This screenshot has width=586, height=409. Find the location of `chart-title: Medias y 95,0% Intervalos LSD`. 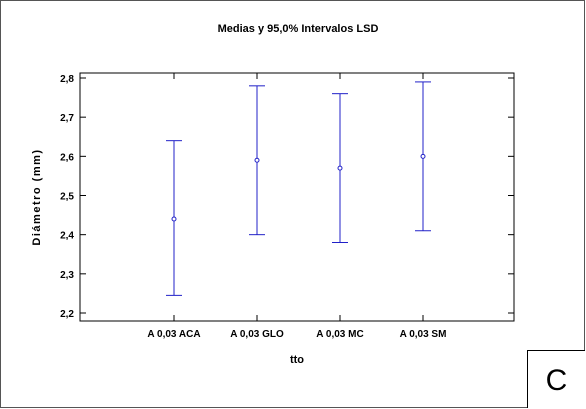

chart-title: Medias y 95,0% Intervalos LSD is located at coordinates (298, 29).